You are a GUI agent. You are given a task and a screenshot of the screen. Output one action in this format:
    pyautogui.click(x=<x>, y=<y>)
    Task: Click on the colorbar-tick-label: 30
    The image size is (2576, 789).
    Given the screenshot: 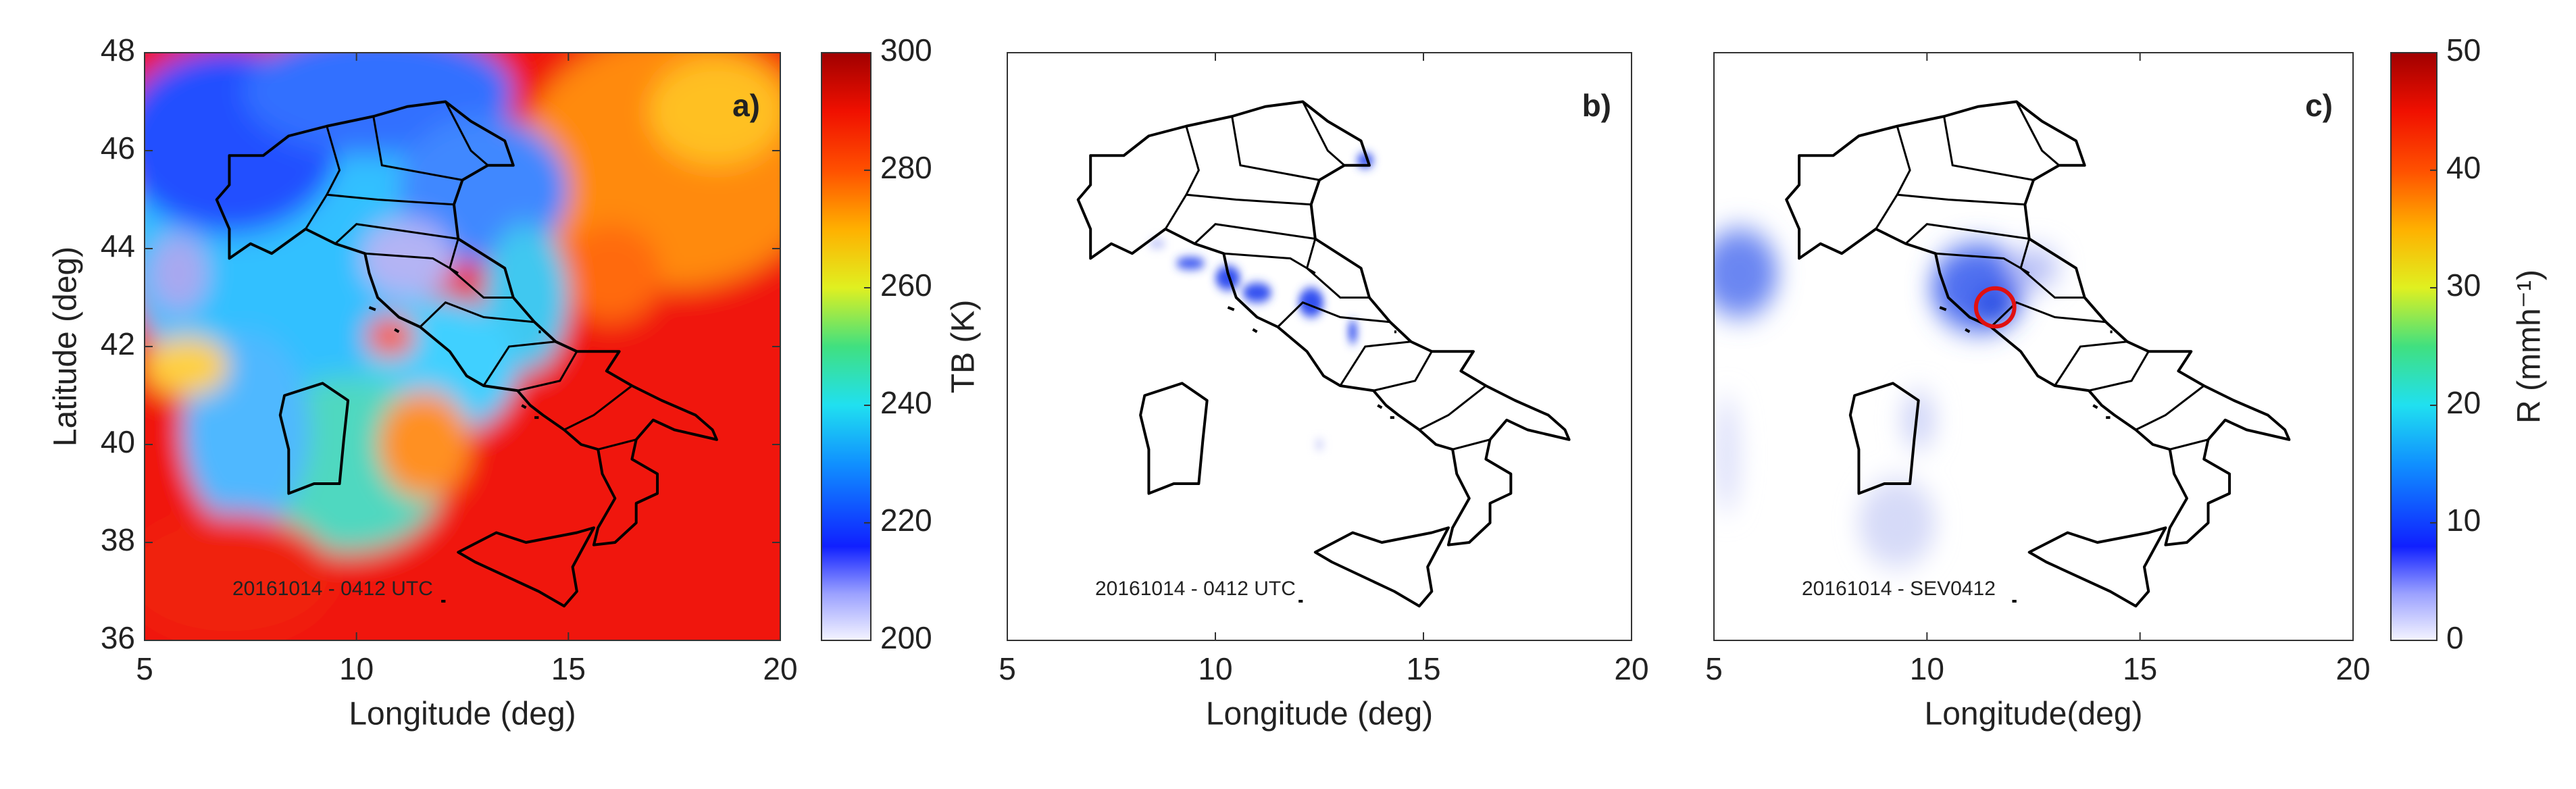 What is the action you would take?
    pyautogui.click(x=2463, y=285)
    